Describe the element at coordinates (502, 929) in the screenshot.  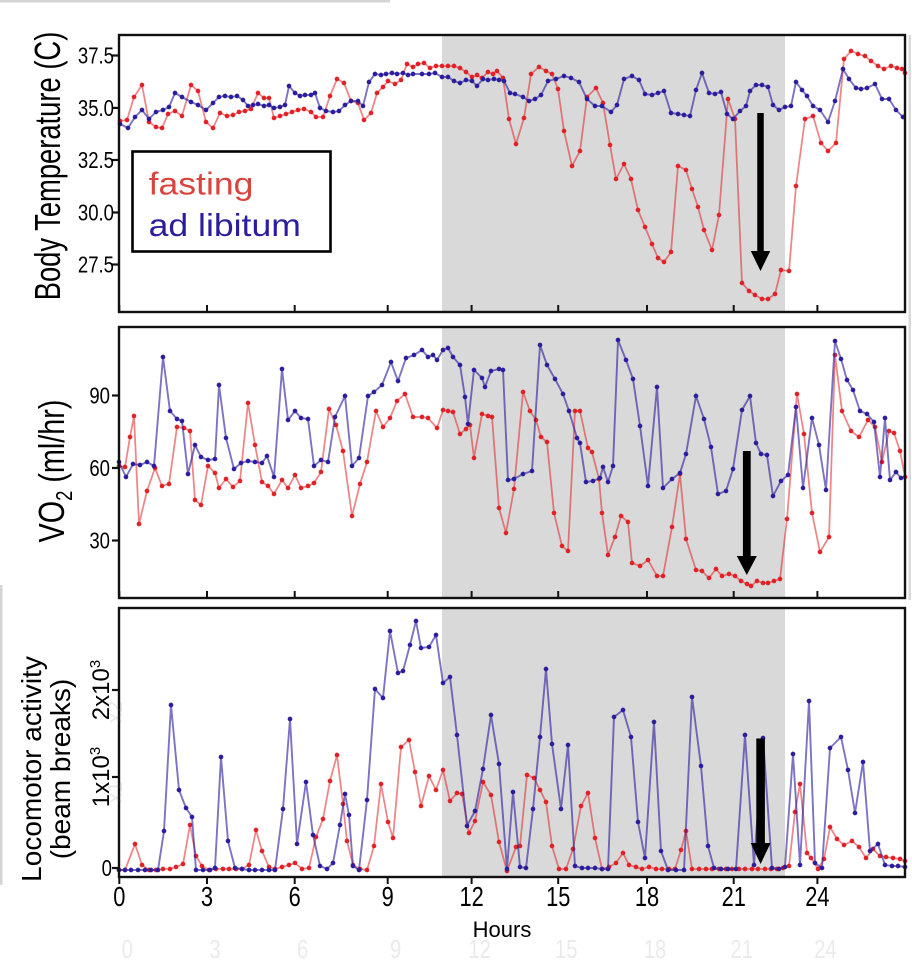
I see `svg-text: Hours` at that location.